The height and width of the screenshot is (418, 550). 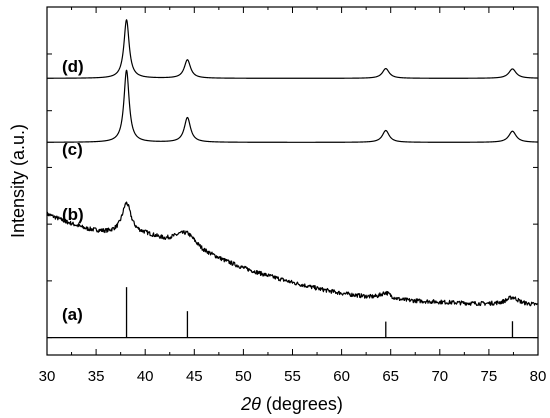 What do you see at coordinates (390, 376) in the screenshot?
I see `x-tick-label: 65` at bounding box center [390, 376].